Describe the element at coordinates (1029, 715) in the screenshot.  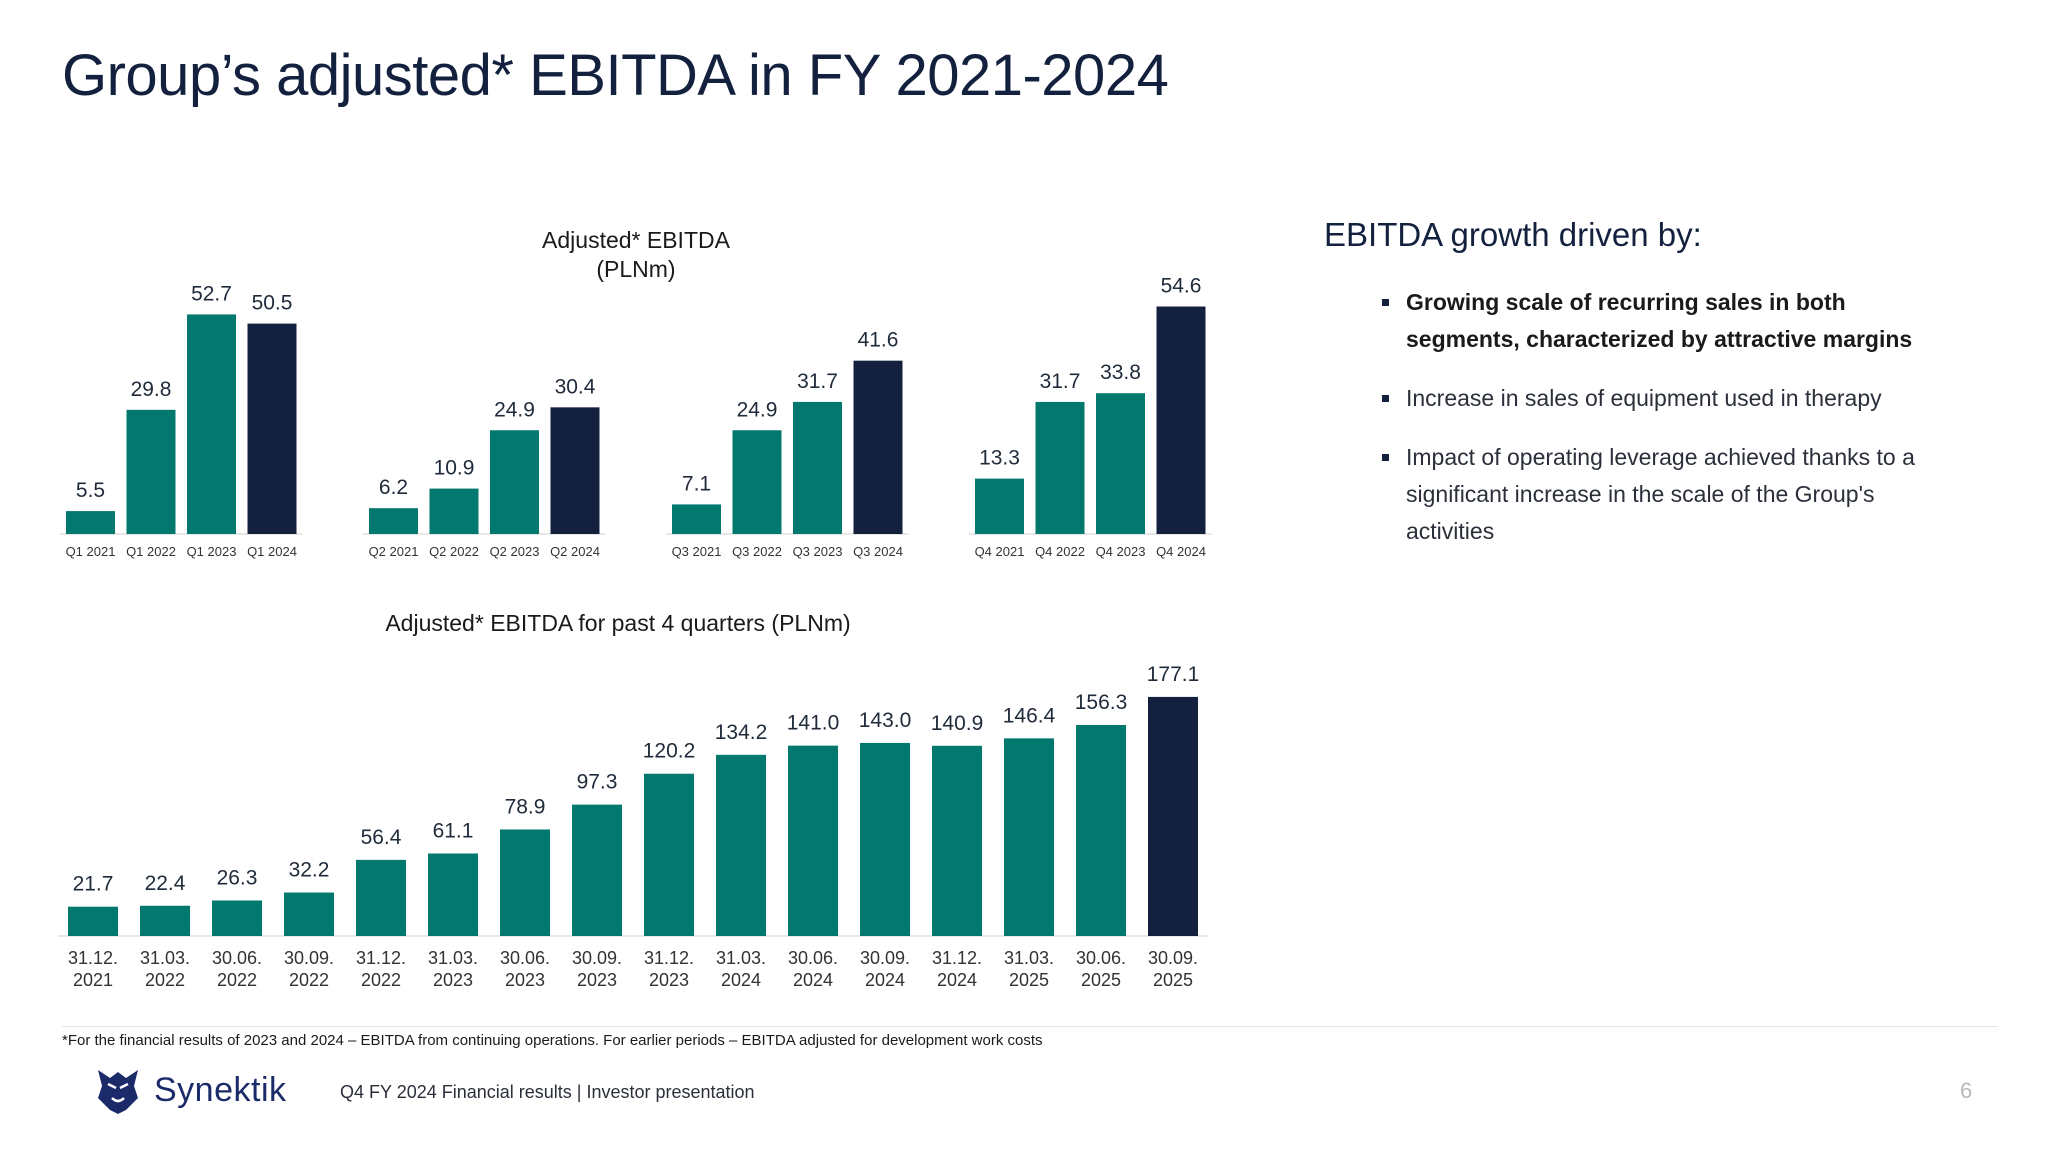
I see `ltm-value-label: 146.4` at that location.